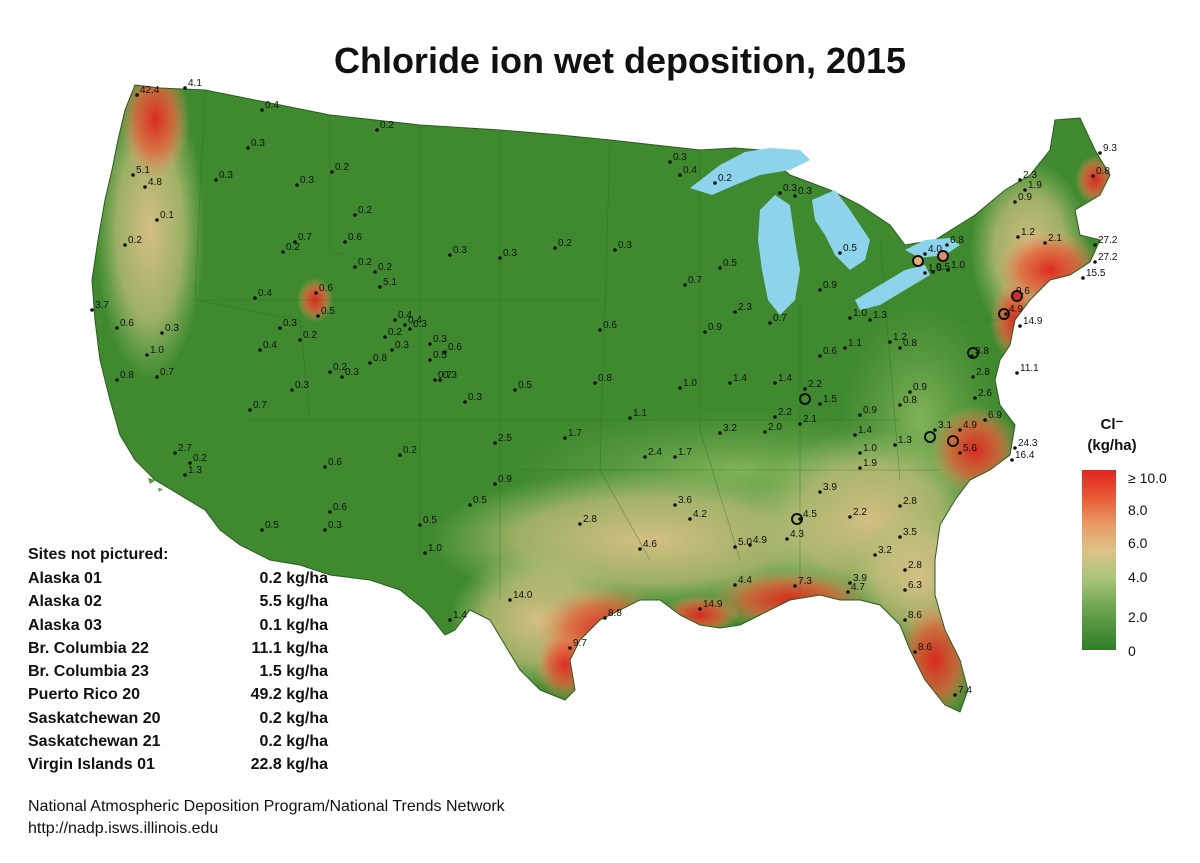  Describe the element at coordinates (982, 351) in the screenshot. I see `site-value-label: 3.8` at that location.